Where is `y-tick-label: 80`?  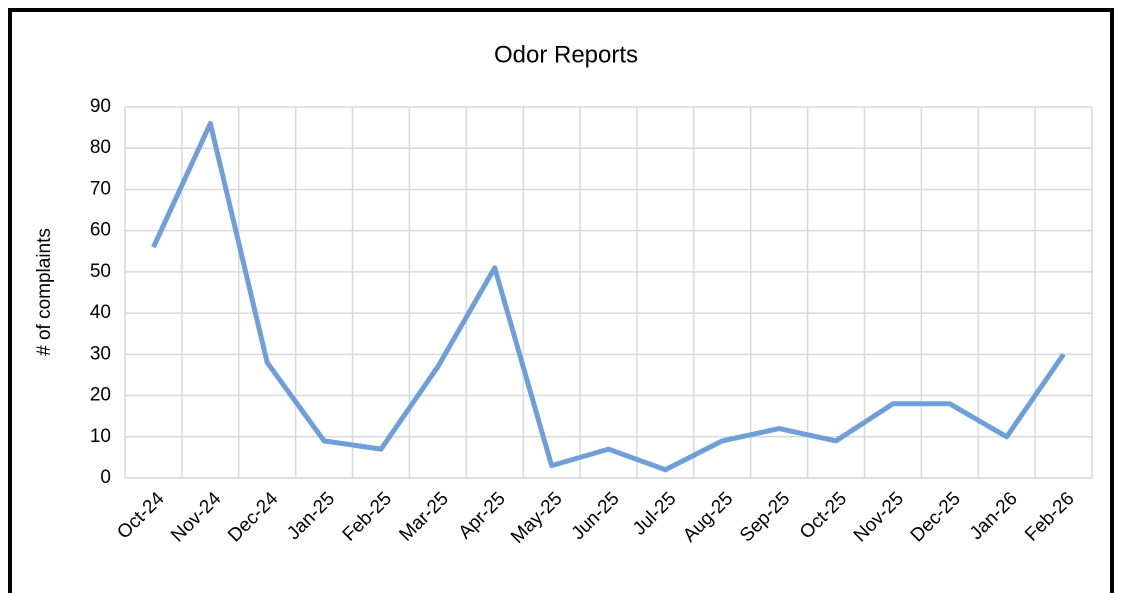 y-tick-label: 80 is located at coordinates (100, 147).